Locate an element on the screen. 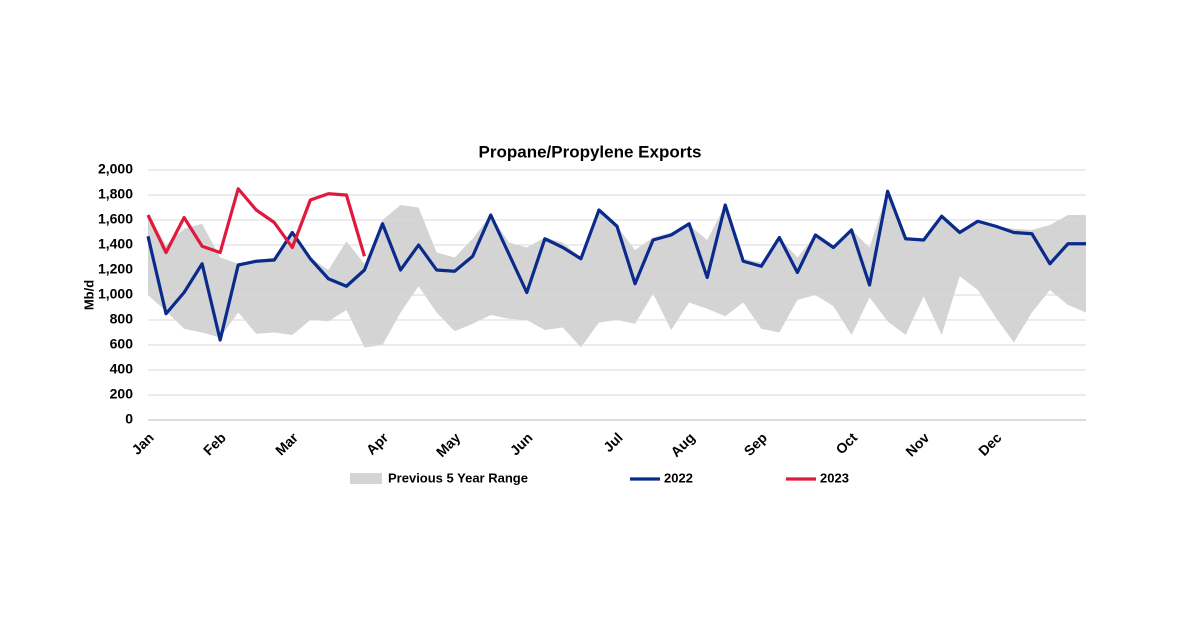  x-tick-label: Apr is located at coordinates (377, 443).